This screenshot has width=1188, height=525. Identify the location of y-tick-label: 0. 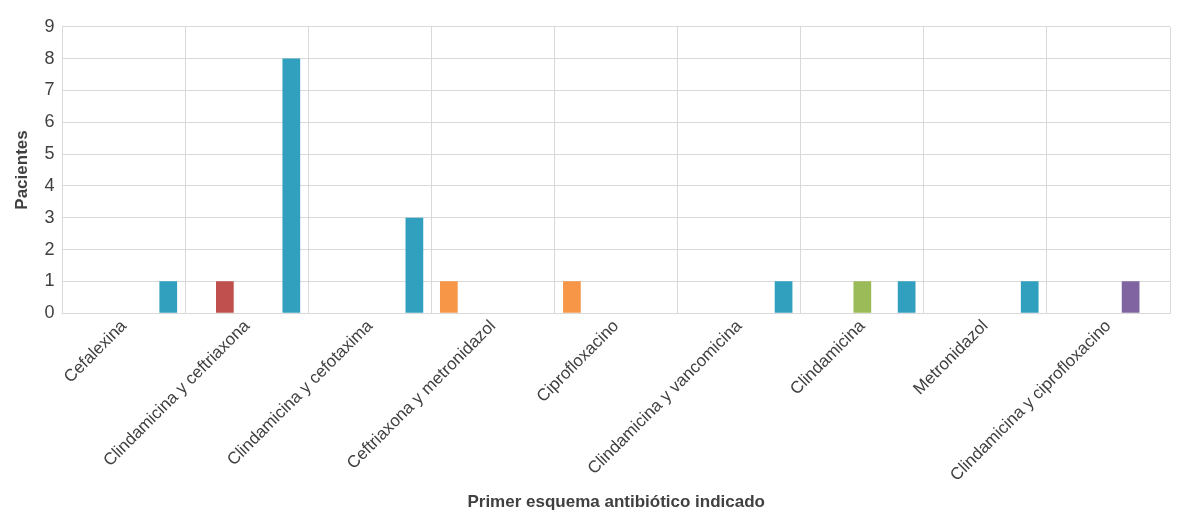
(49, 312).